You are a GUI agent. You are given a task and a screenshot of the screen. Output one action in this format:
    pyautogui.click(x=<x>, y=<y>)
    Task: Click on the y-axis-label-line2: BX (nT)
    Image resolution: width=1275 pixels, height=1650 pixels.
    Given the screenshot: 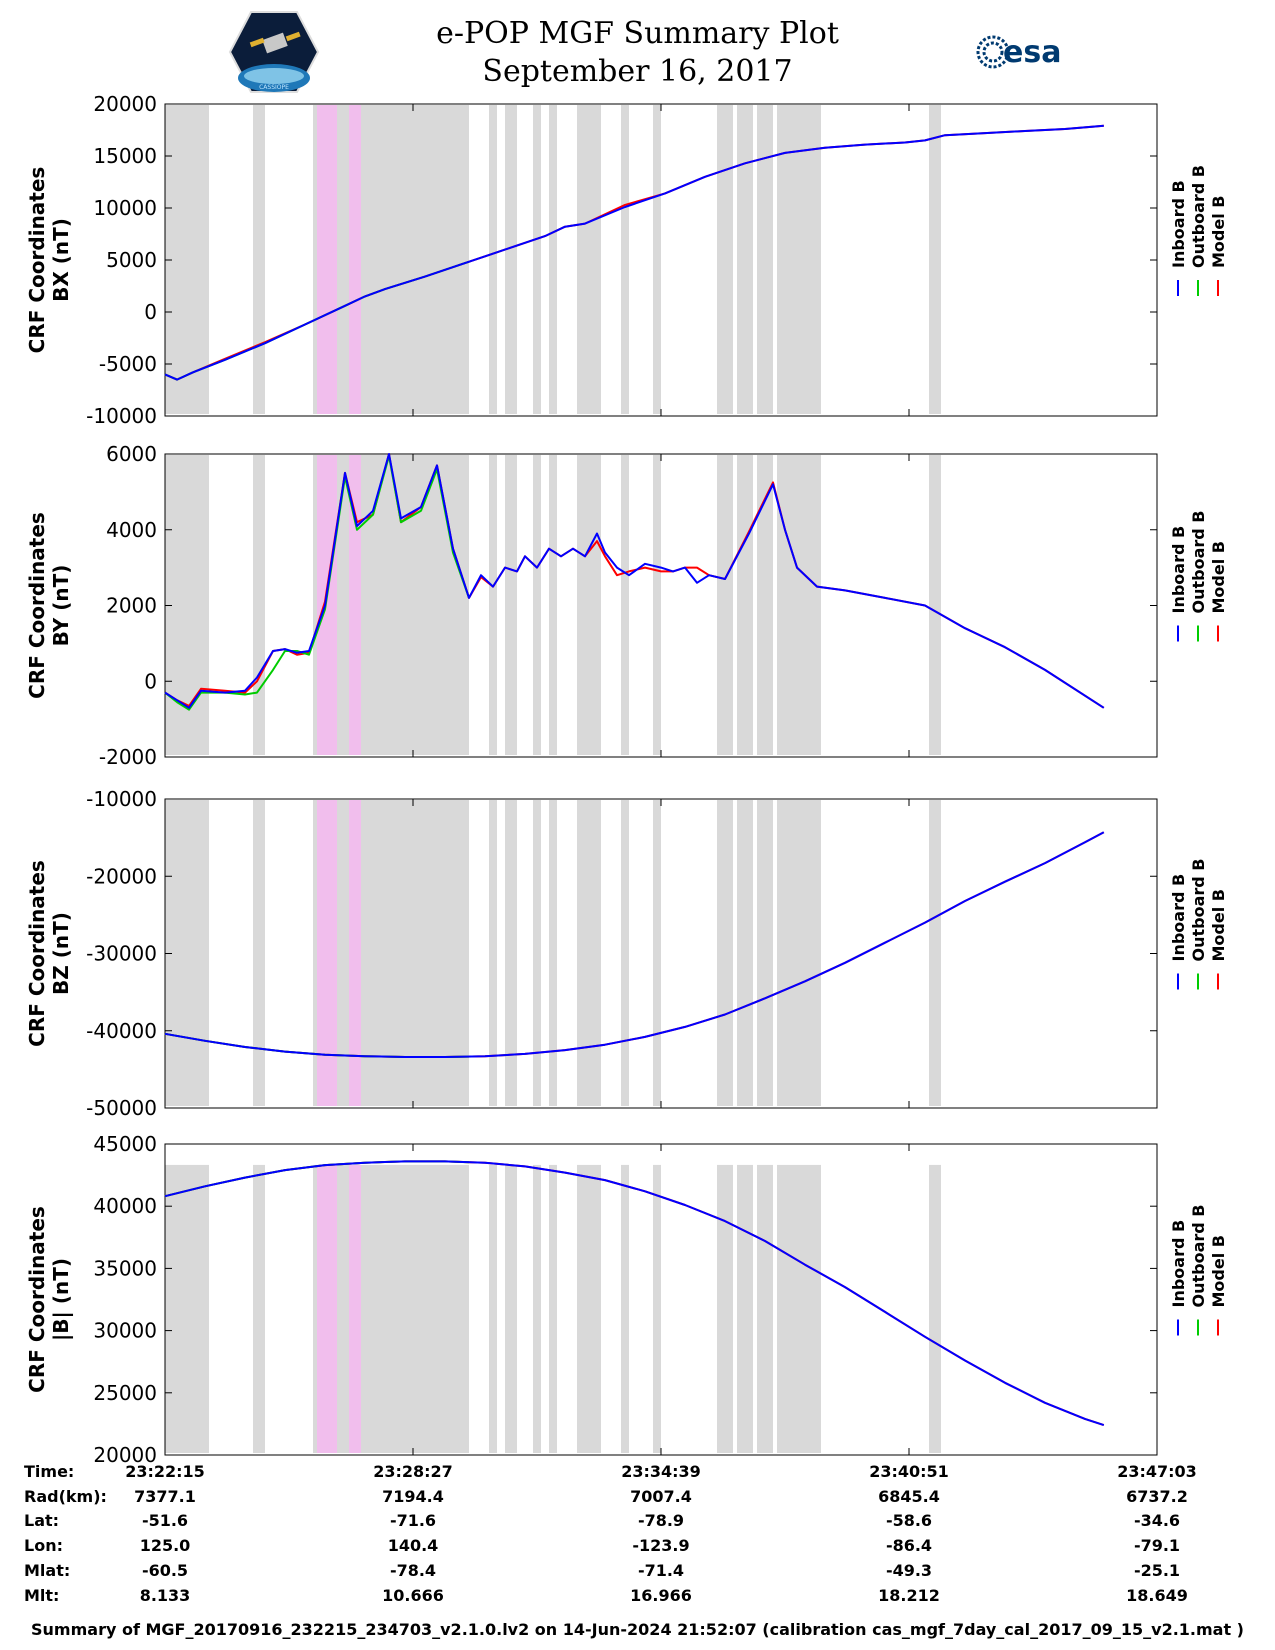 What is the action you would take?
    pyautogui.click(x=61, y=260)
    